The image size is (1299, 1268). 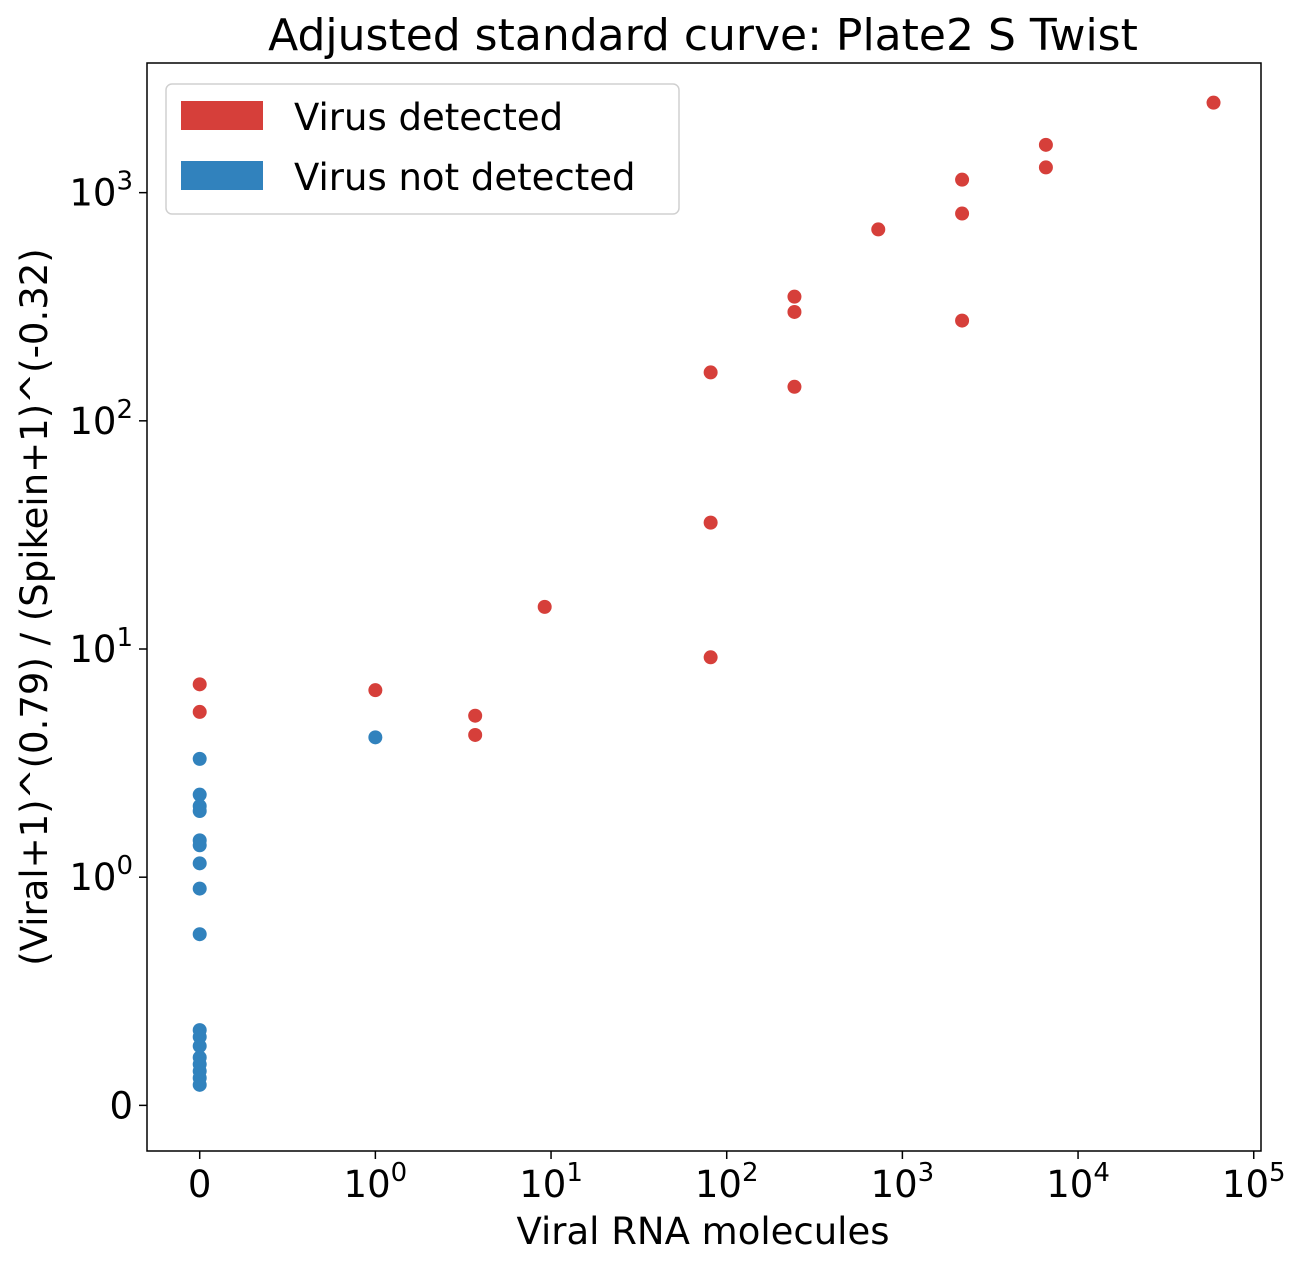 What do you see at coordinates (551, 1182) in the screenshot?
I see `x-tick-label: 10¹` at bounding box center [551, 1182].